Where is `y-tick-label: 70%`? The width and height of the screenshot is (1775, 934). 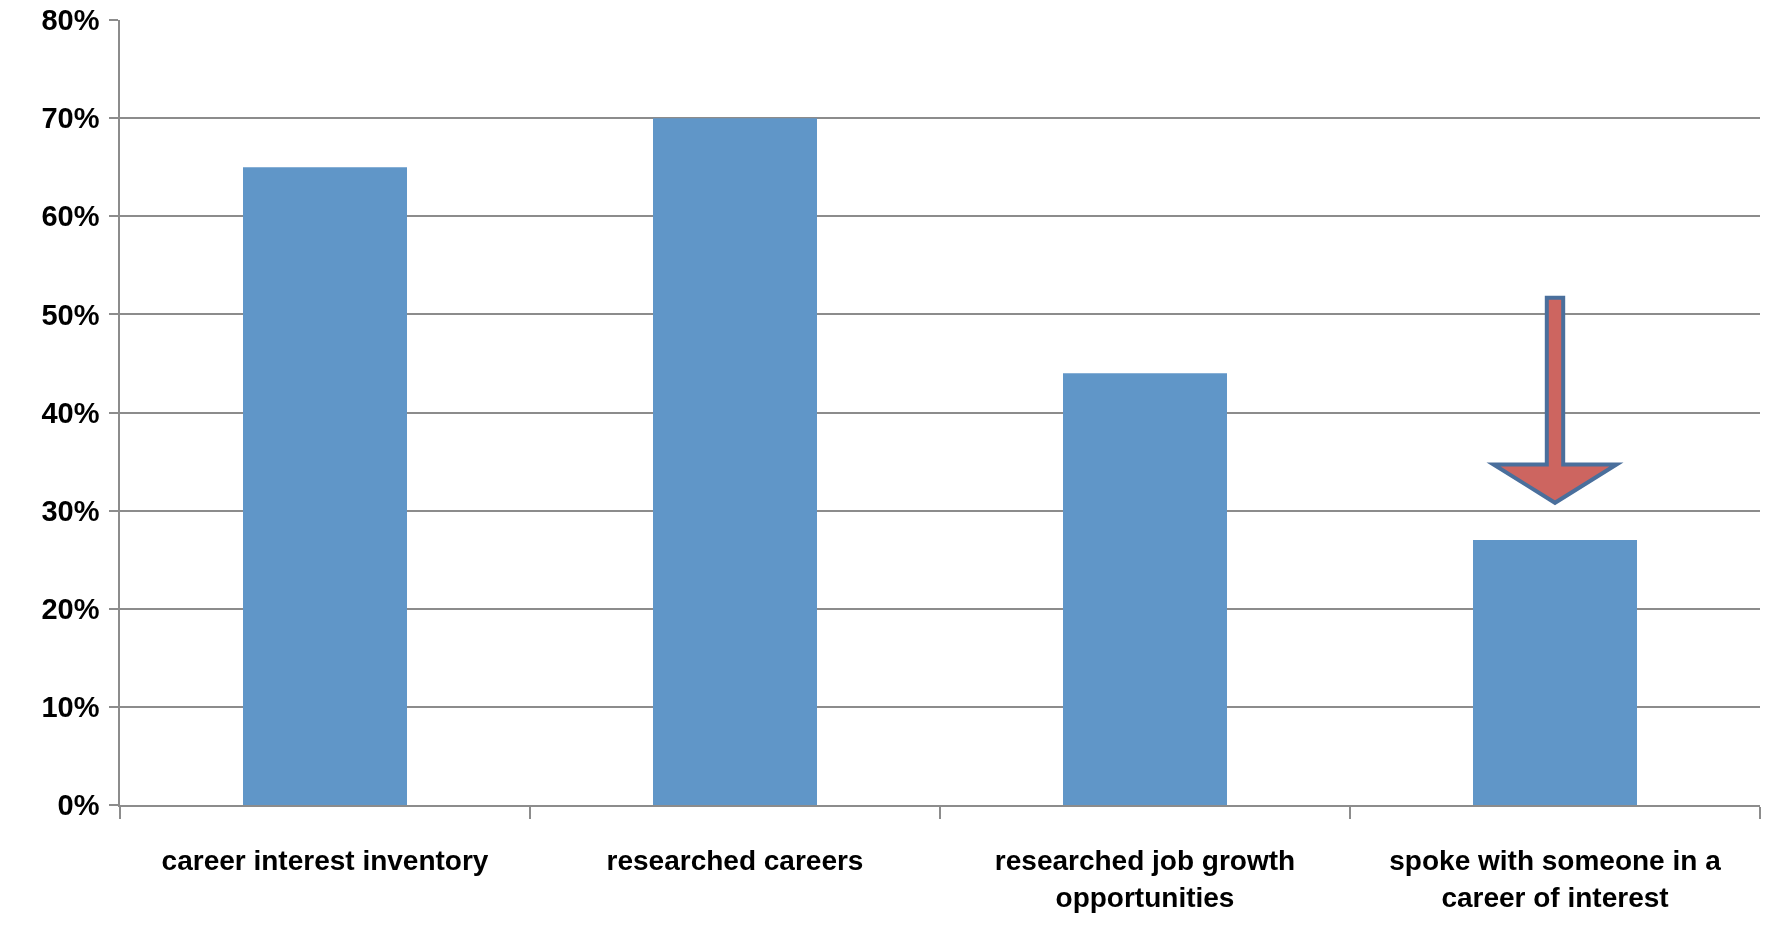
y-tick-label: 70% is located at coordinates (70, 118).